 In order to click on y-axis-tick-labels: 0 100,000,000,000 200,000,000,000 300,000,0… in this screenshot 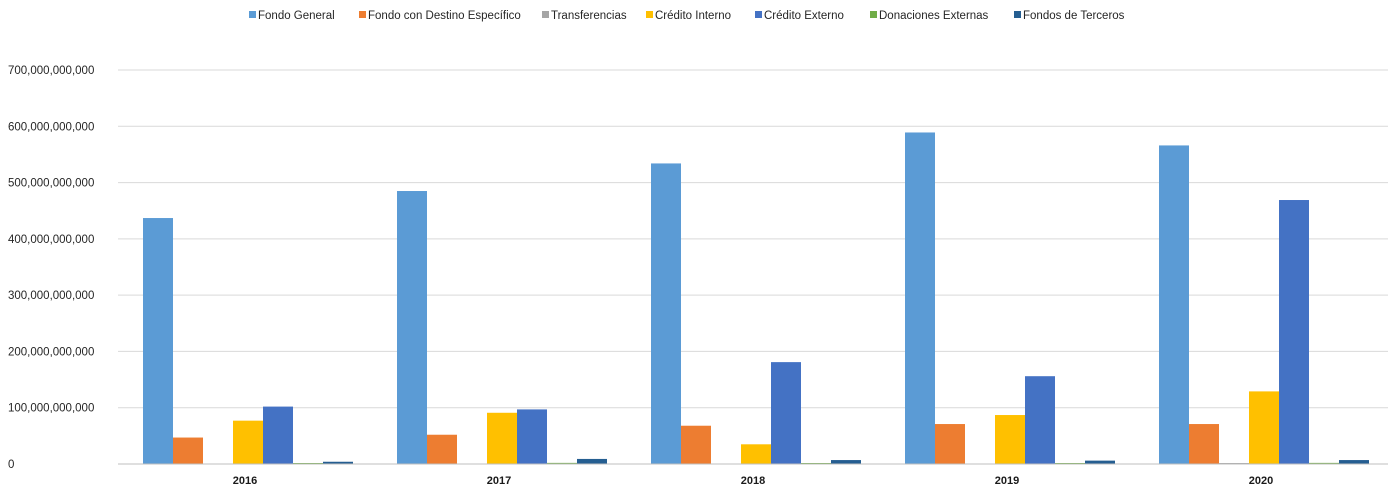, I will do `click(51, 268)`.